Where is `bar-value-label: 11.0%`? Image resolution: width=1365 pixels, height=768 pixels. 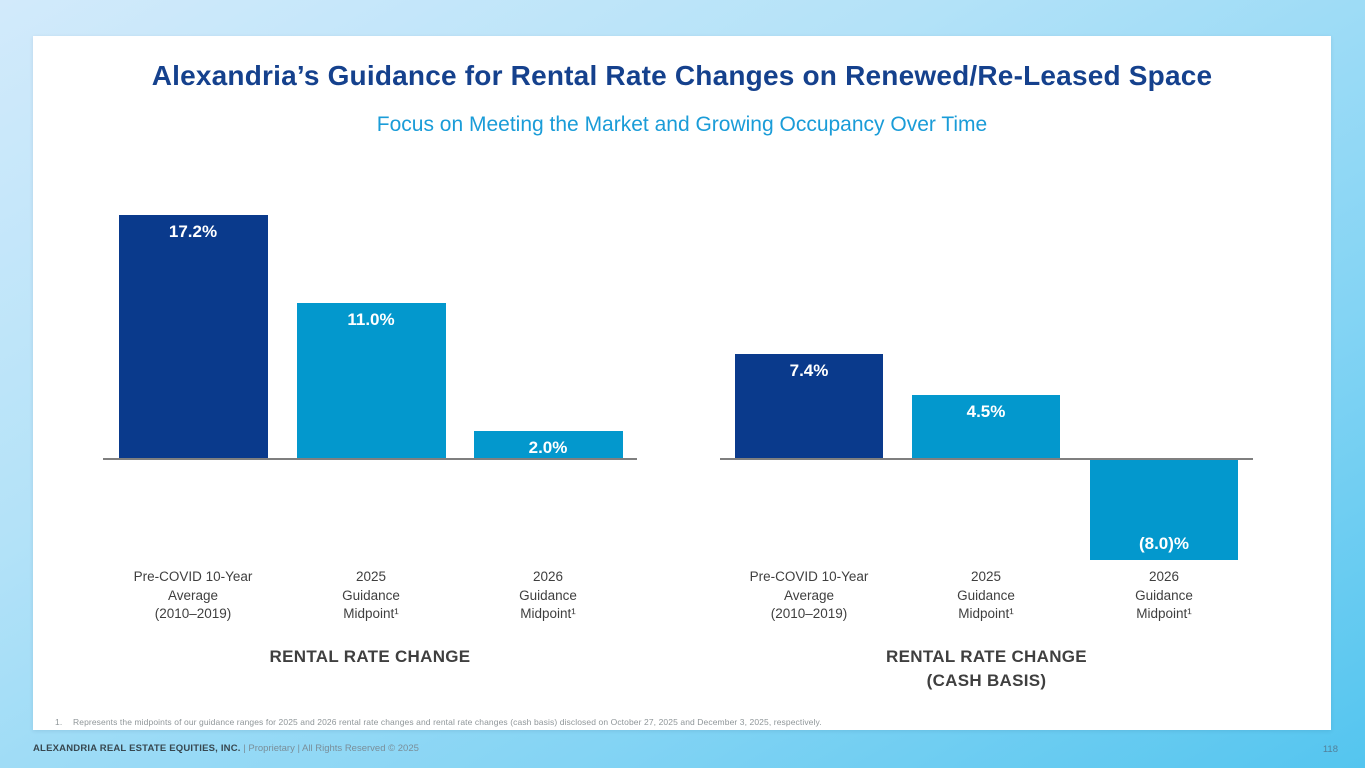 bar-value-label: 11.0% is located at coordinates (371, 319).